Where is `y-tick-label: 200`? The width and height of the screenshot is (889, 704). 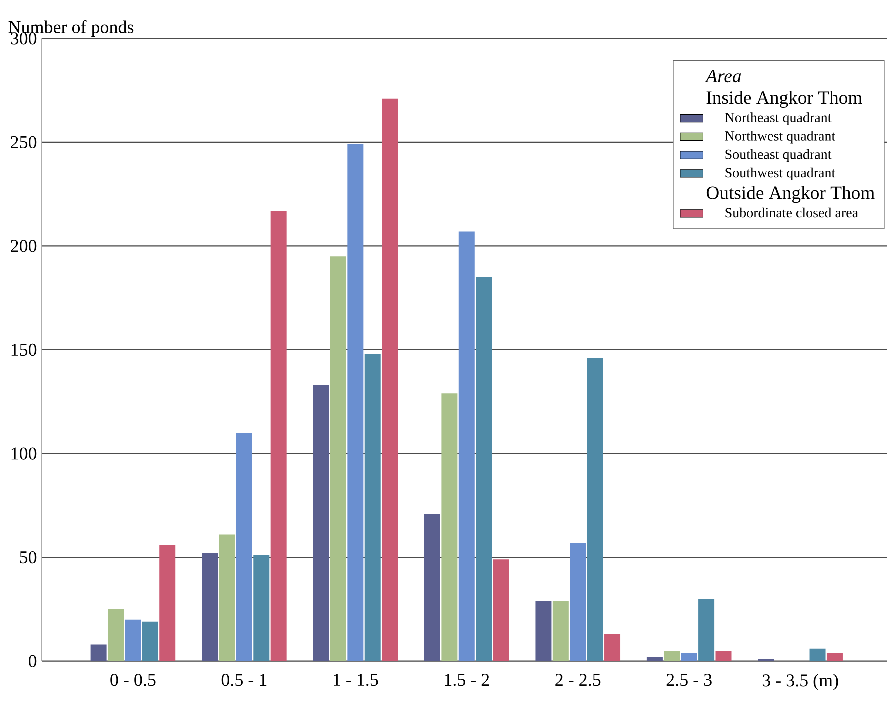
y-tick-label: 200 is located at coordinates (24, 246).